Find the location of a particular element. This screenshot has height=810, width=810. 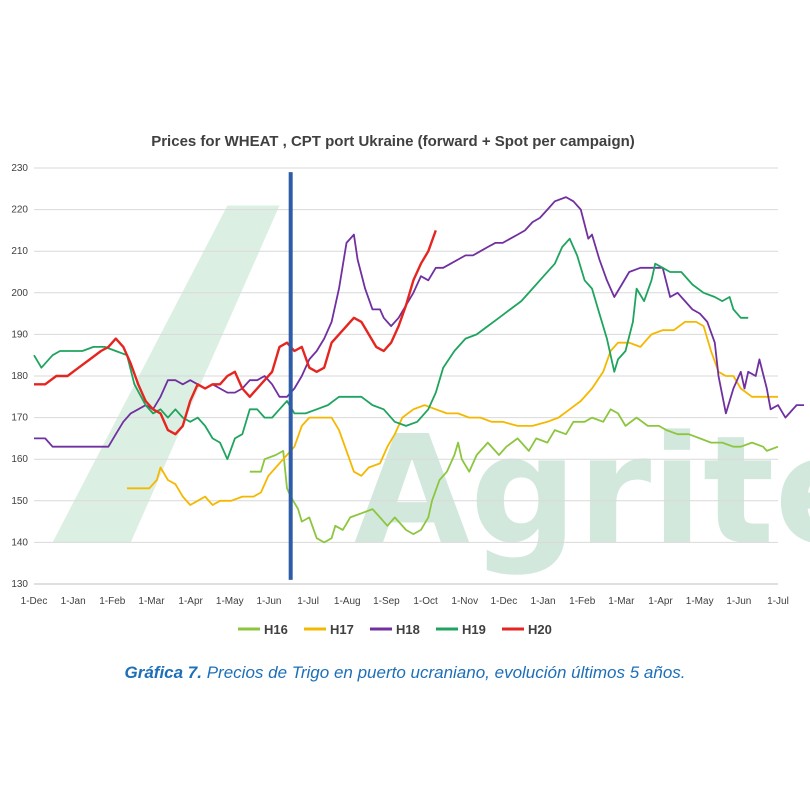

y-tick-label: 130 is located at coordinates (19, 584).